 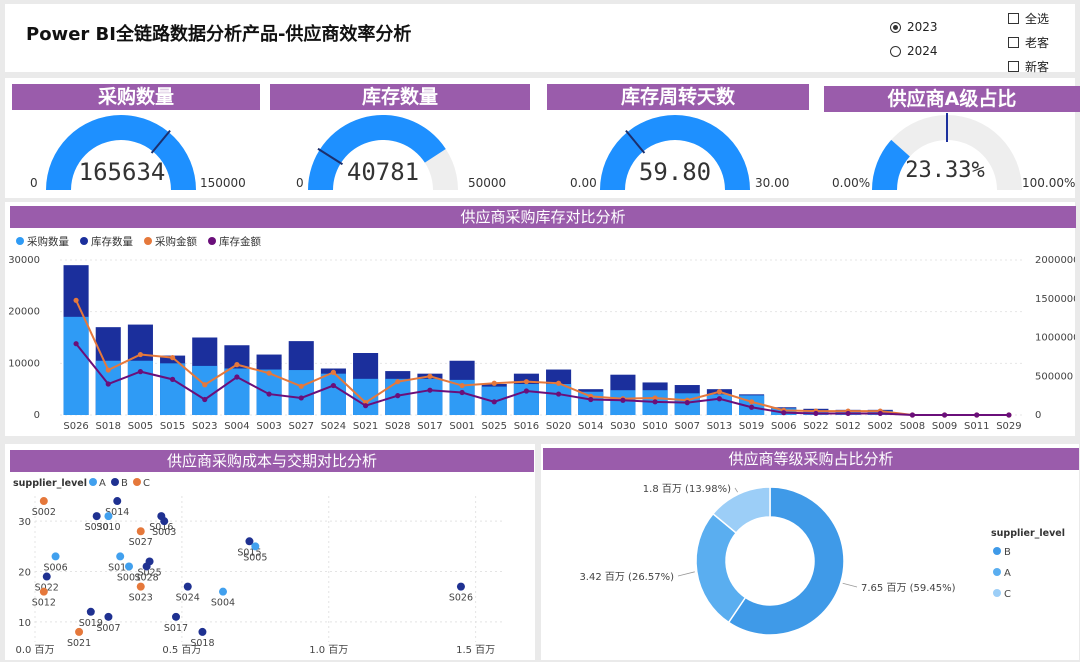 I want to click on donut-legend-title: supplier_level, so click(x=1028, y=533).